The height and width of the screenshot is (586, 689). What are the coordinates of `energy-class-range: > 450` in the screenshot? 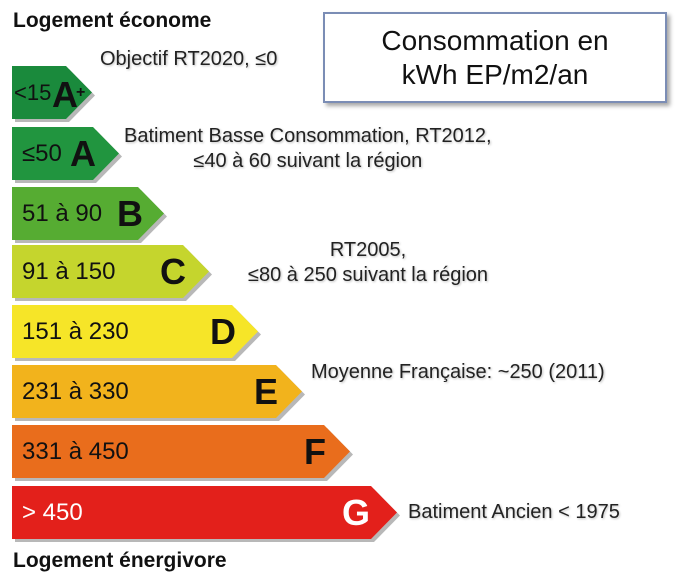 It's located at (52, 512).